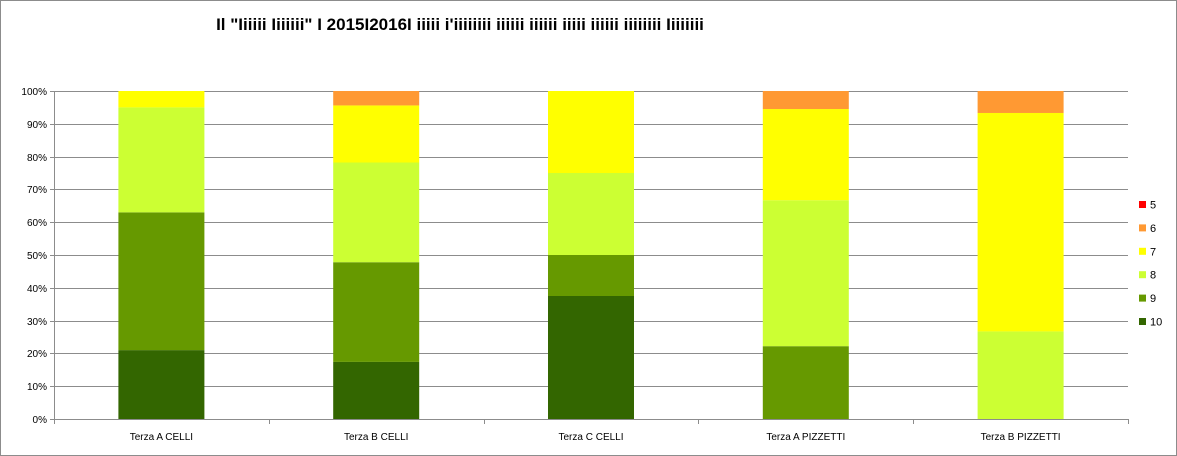  What do you see at coordinates (37, 158) in the screenshot?
I see `y-tick-label: 80%` at bounding box center [37, 158].